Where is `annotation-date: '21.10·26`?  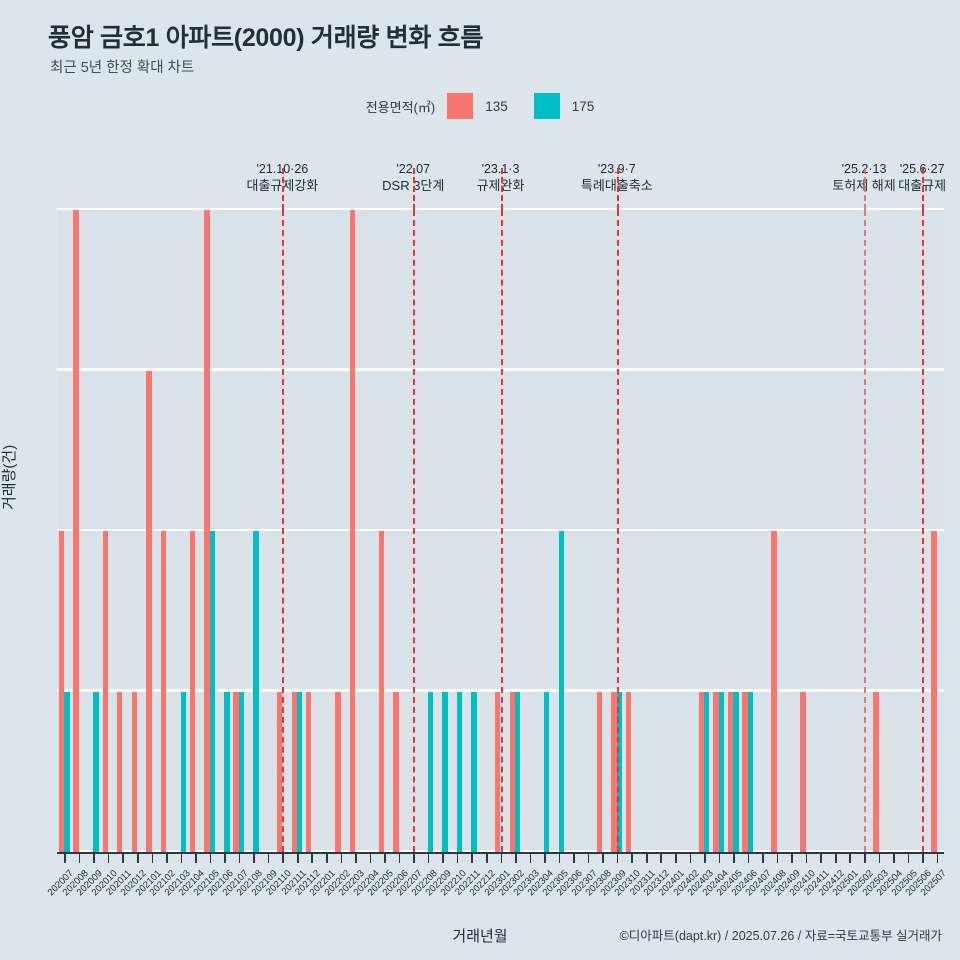
annotation-date: '21.10·26 is located at coordinates (282, 169).